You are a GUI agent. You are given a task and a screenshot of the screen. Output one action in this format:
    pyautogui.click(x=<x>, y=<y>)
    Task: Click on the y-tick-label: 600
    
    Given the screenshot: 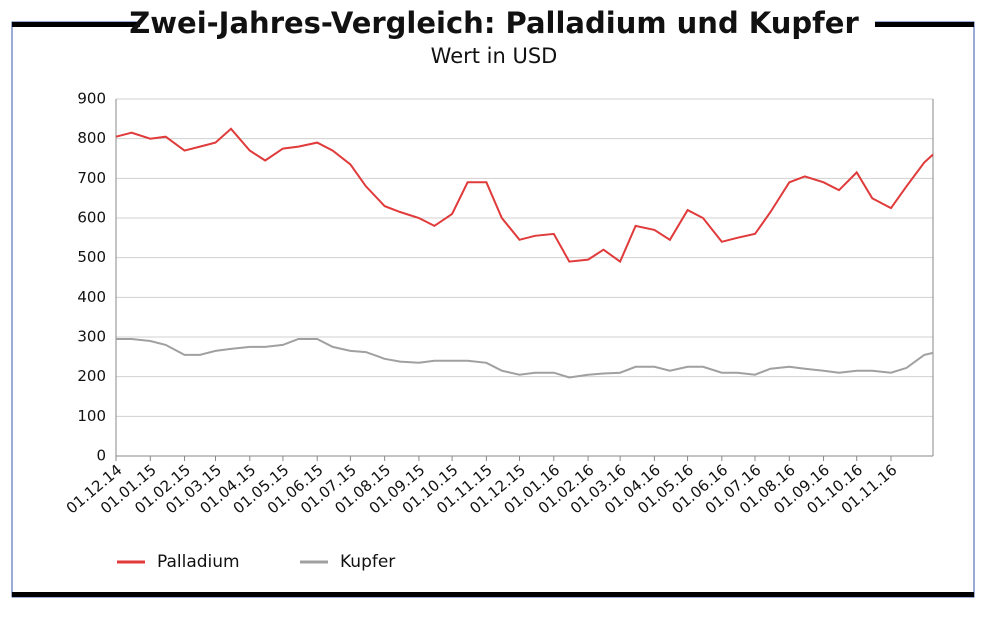 What is the action you would take?
    pyautogui.click(x=91, y=218)
    